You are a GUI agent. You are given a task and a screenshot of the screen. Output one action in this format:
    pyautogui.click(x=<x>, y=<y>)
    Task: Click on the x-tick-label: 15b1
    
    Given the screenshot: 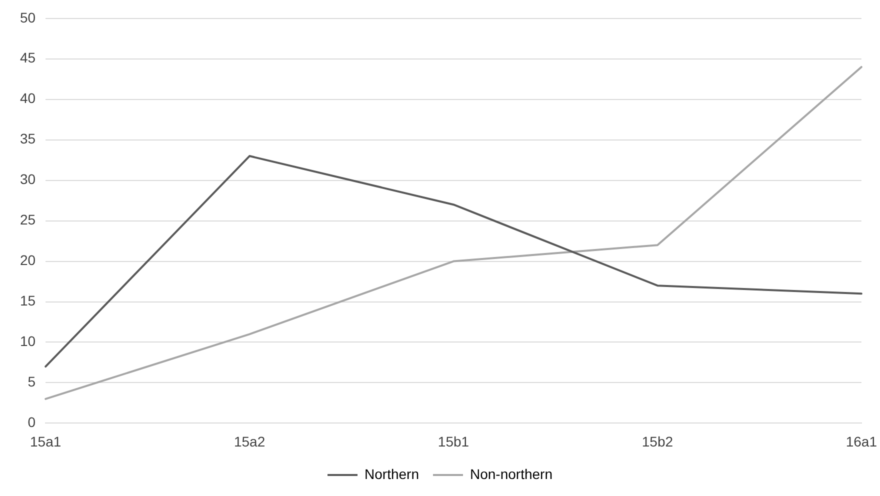 What is the action you would take?
    pyautogui.click(x=454, y=441)
    